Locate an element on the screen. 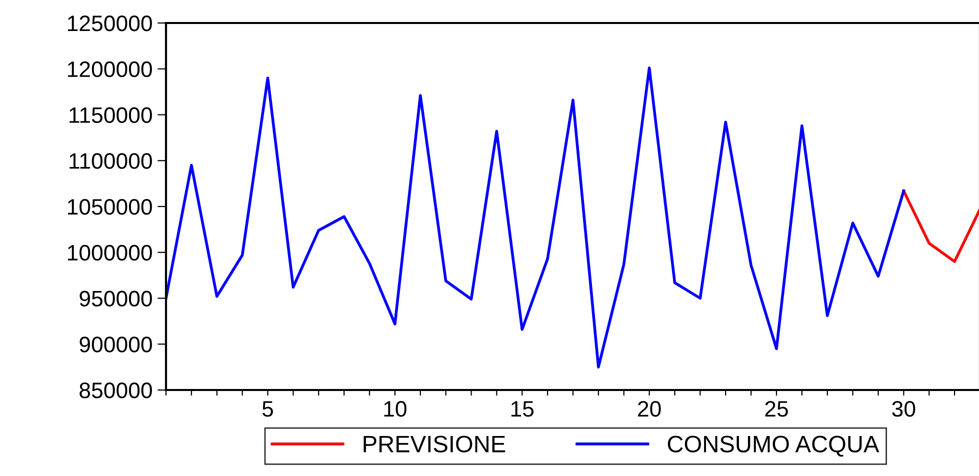 This screenshot has height=476, width=979. y-tick-label: 950000 is located at coordinates (116, 298).